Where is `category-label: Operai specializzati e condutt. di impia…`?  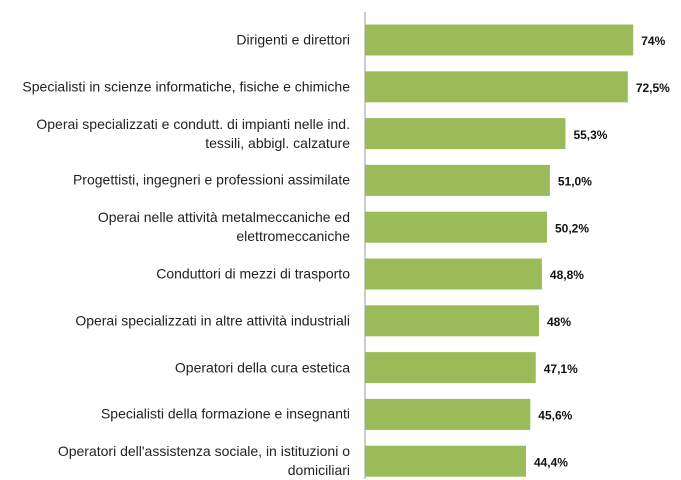
category-label: Operai specializzati e condutt. di impia… is located at coordinates (193, 133).